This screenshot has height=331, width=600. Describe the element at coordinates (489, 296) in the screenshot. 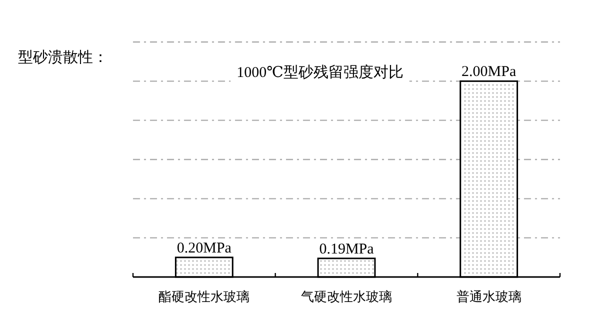

I see `xtick: 普通水玻璃` at that location.